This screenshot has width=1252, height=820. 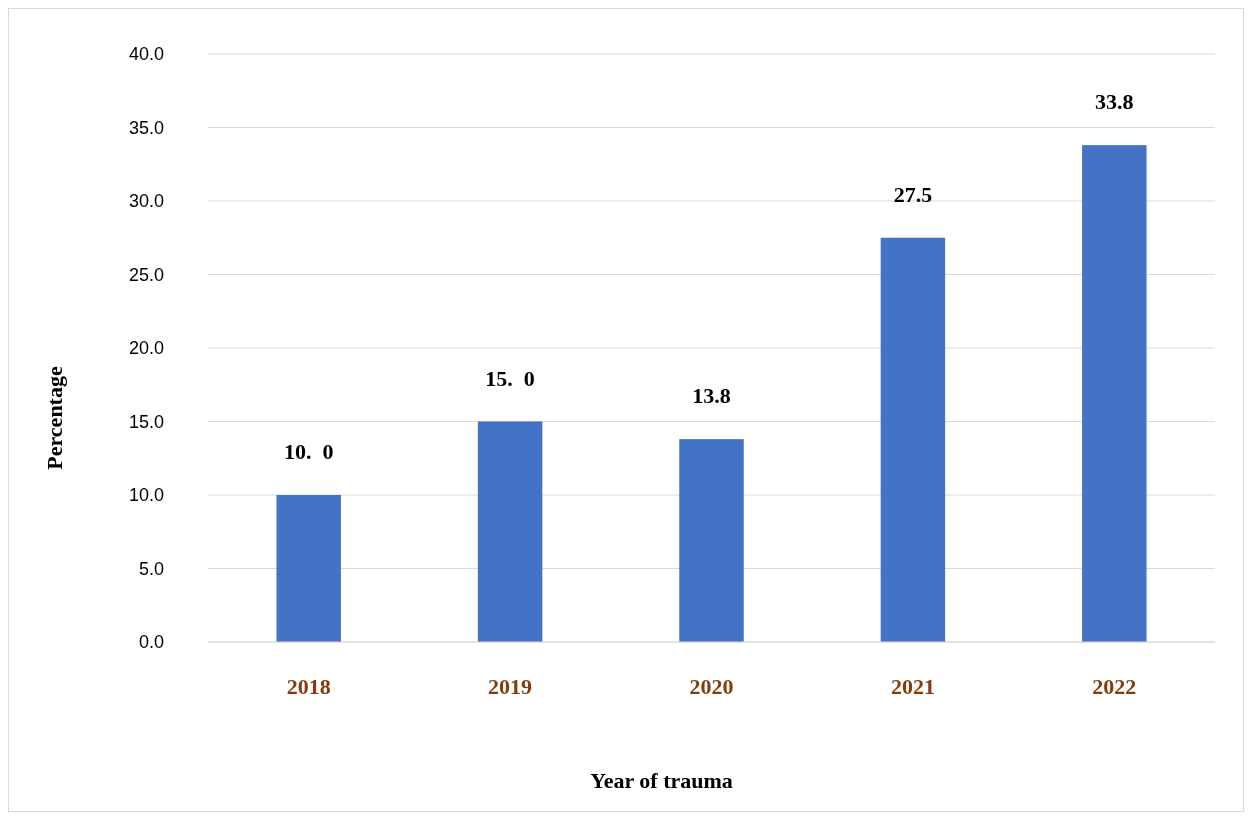 What do you see at coordinates (146, 274) in the screenshot?
I see `y-tick-label: 25.0` at bounding box center [146, 274].